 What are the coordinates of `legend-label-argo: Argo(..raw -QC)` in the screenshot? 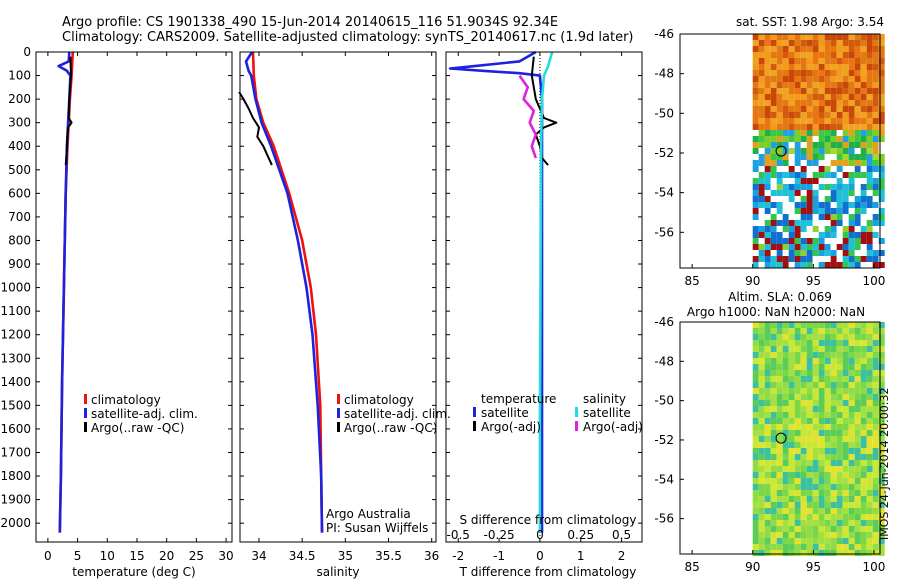 It's located at (390, 428).